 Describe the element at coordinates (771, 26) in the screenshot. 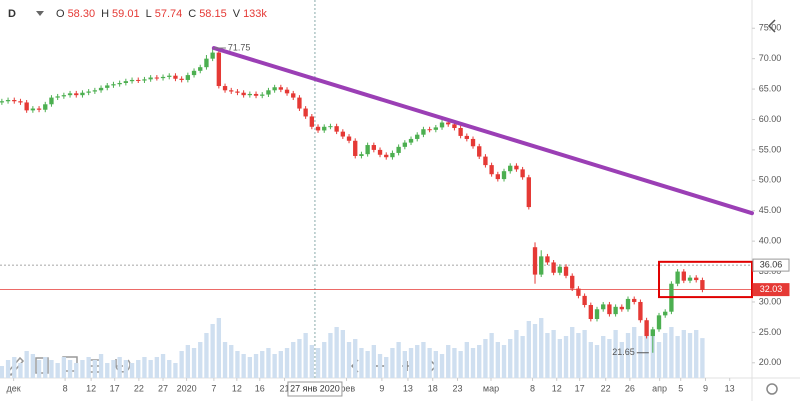

I see `collapse-button` at that location.